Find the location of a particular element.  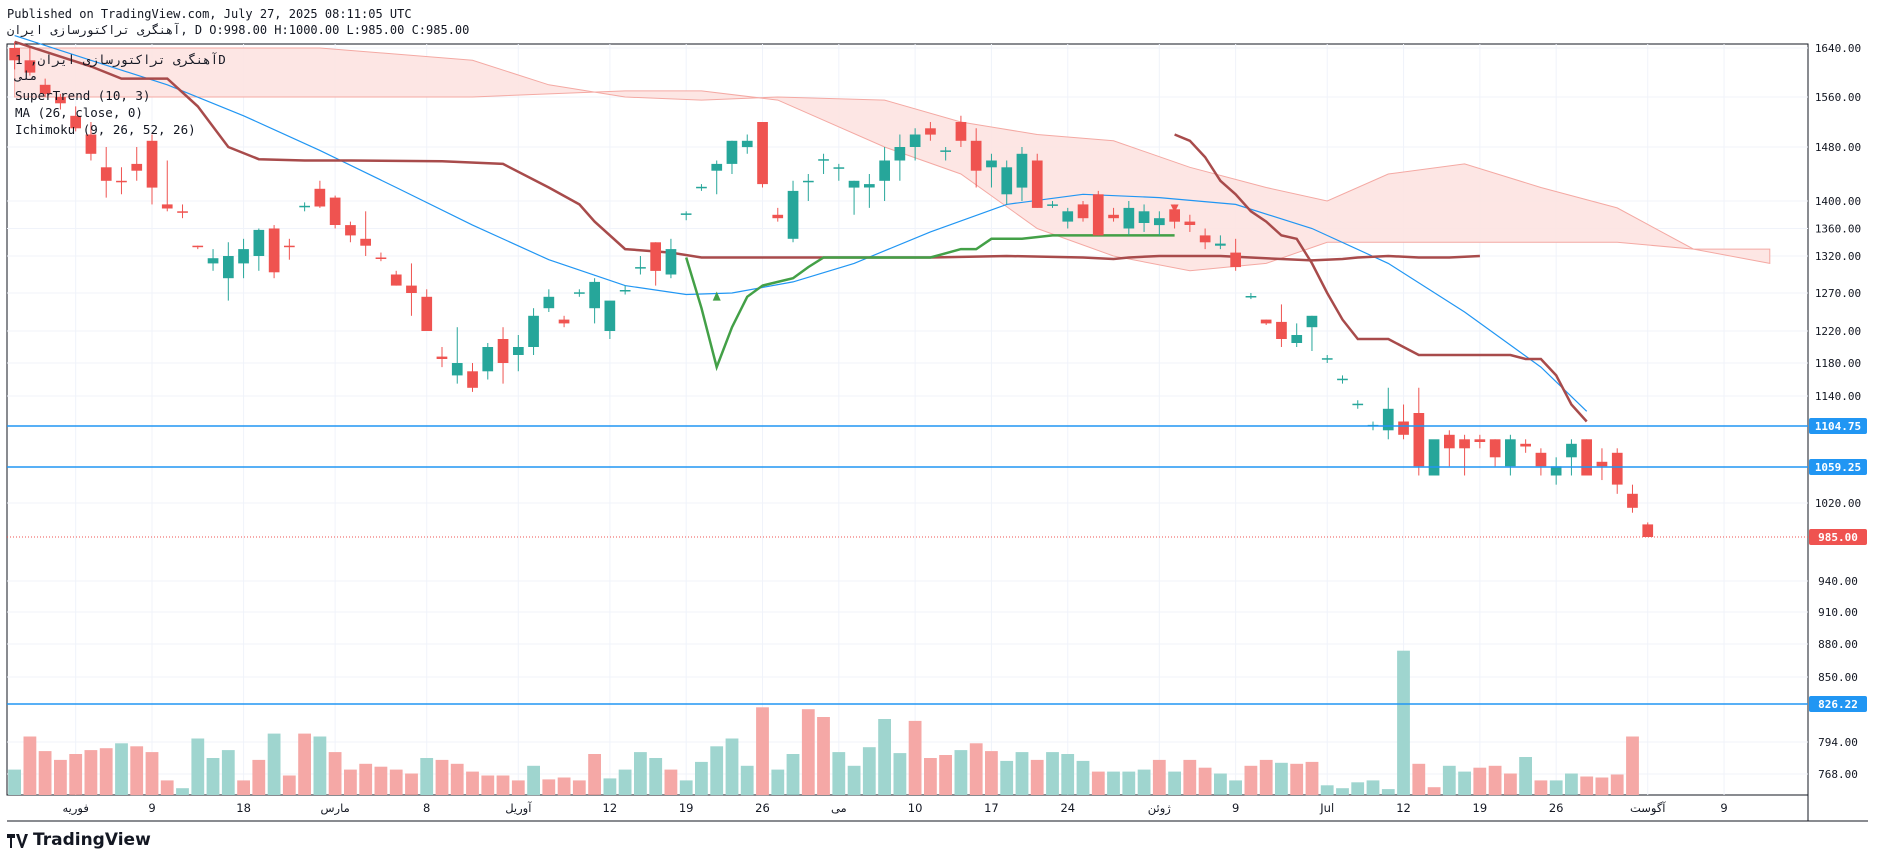

legend-ma: MA (26, close, 0) is located at coordinates (79, 112).